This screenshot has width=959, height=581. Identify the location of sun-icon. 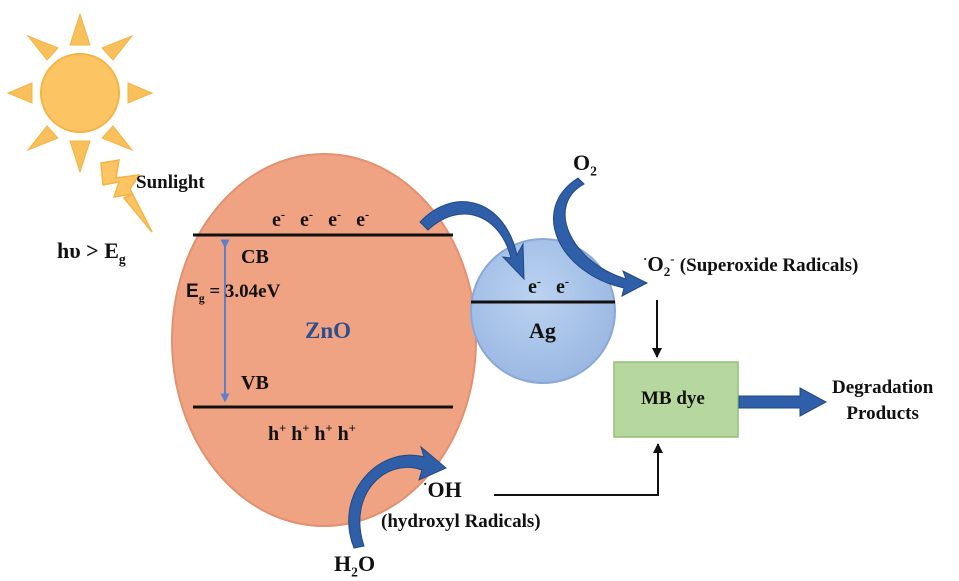
(80, 93).